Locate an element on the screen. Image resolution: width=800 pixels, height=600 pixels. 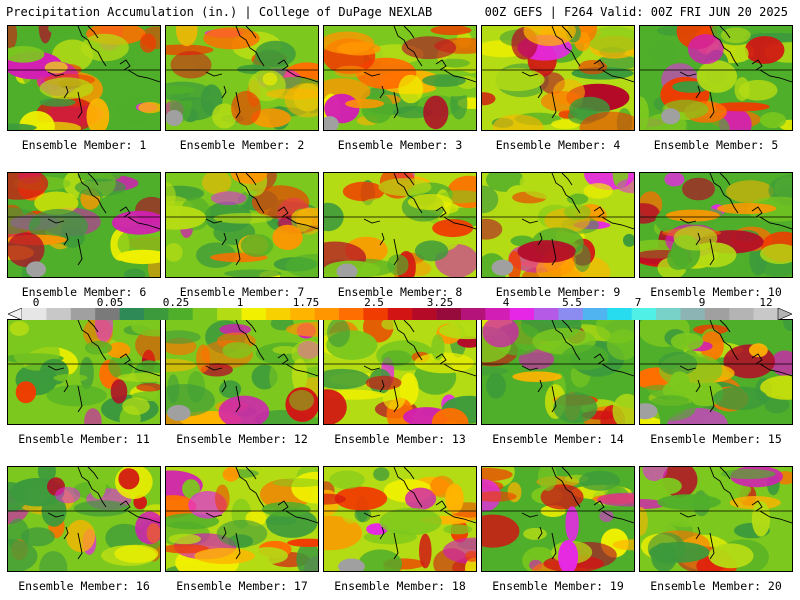
ensemble-member-label: Ensemble Member: 11 is located at coordinates (84, 439).